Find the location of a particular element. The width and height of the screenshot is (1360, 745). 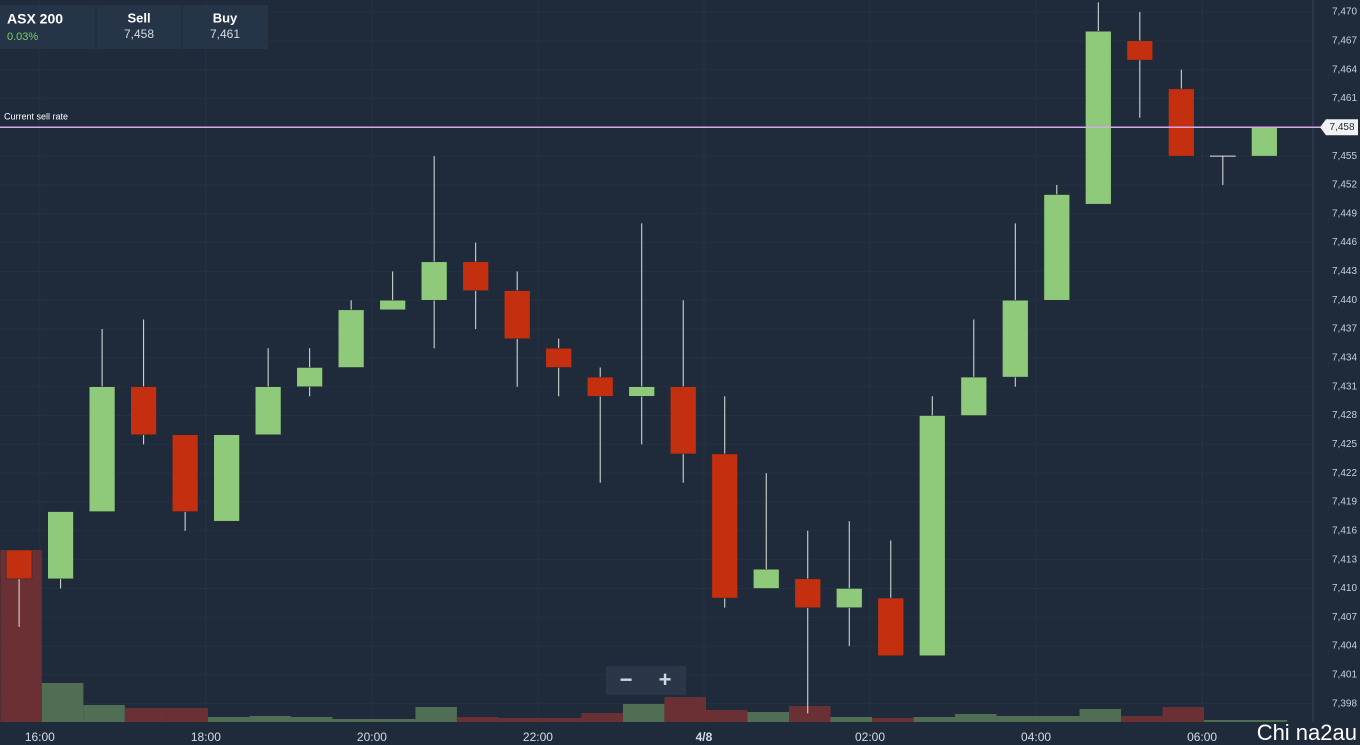

x-tick-label: 16:00 is located at coordinates (40, 737).